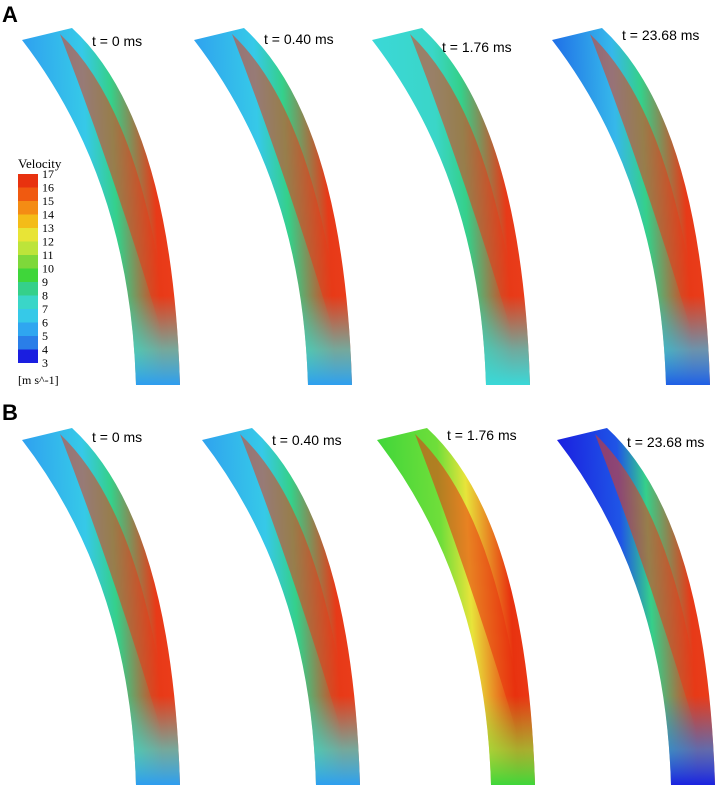  I want to click on contour-frame-a-2: t = 0.40 ms, so click(273, 206).